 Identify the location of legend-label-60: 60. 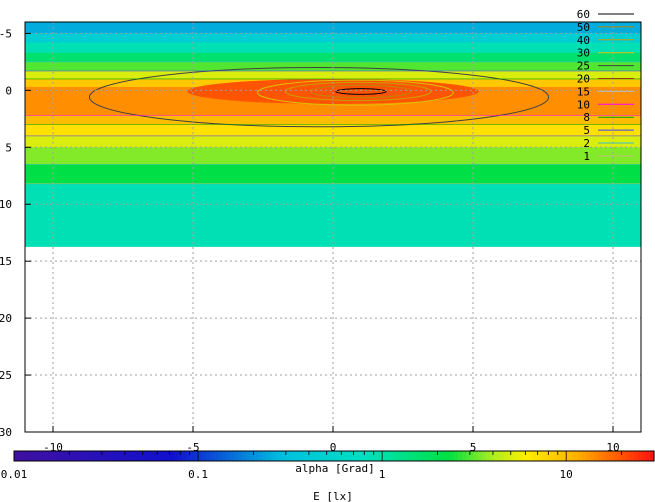
(583, 14).